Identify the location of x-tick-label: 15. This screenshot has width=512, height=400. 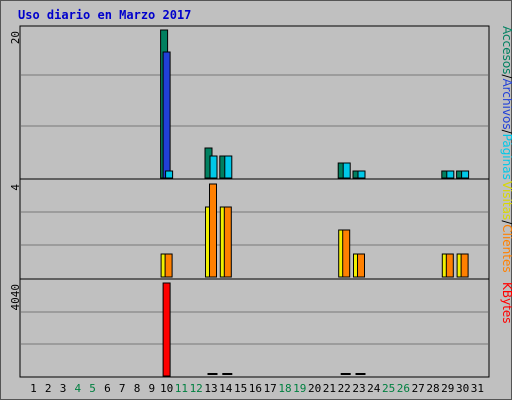
(240, 388).